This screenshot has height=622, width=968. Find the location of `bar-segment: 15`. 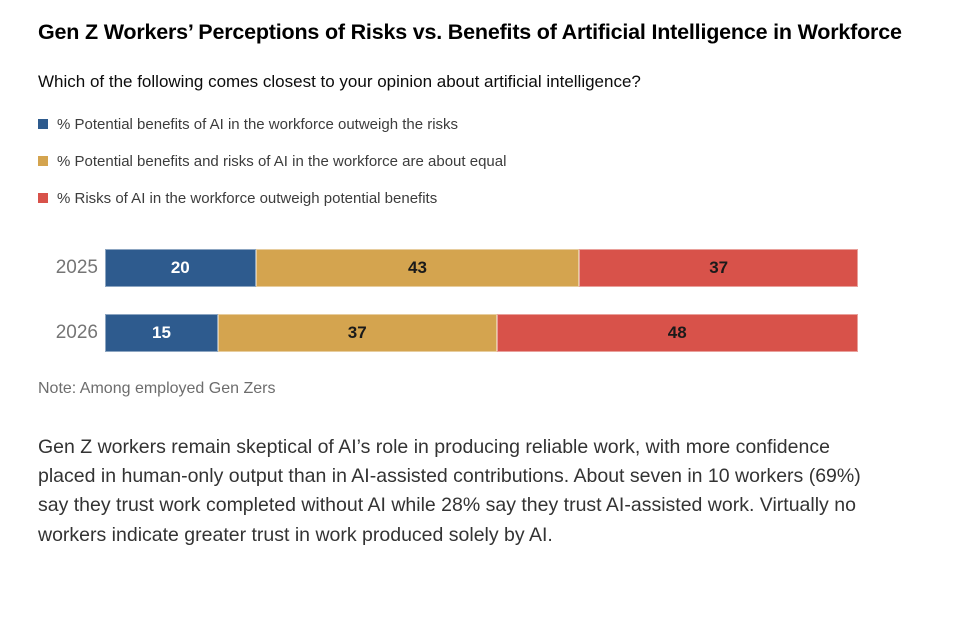

bar-segment: 15 is located at coordinates (161, 332).